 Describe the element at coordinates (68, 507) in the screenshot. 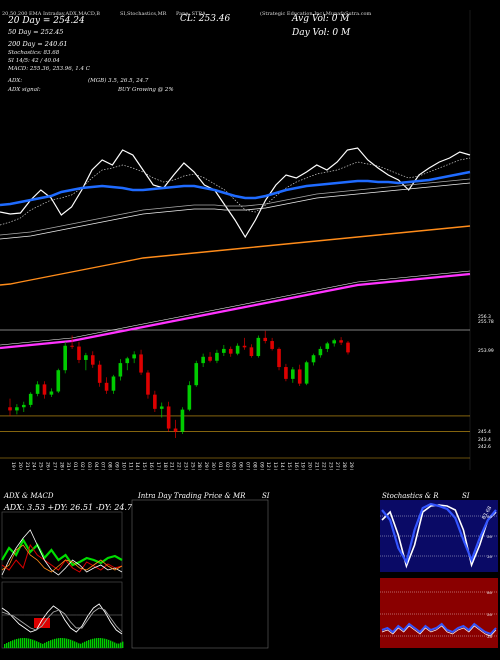

I see `adx-values-text: ADX: 3.53 +DY: 26.51 -DY: 24.7` at that location.